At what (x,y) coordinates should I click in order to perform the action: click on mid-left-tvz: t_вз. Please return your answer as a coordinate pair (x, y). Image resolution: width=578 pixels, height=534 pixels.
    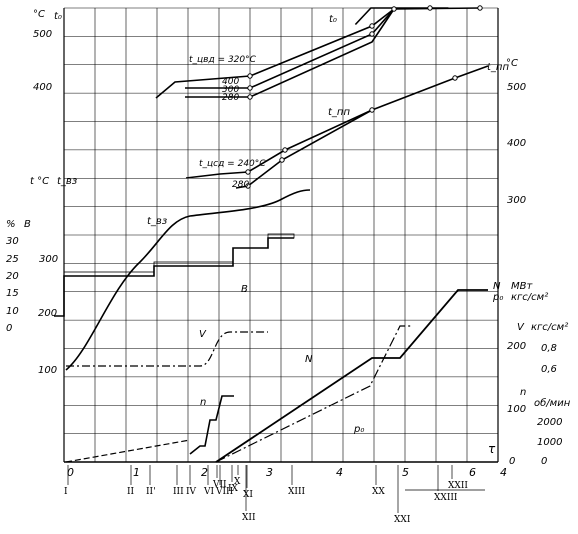
    Looking at the image, I should click on (67, 181).